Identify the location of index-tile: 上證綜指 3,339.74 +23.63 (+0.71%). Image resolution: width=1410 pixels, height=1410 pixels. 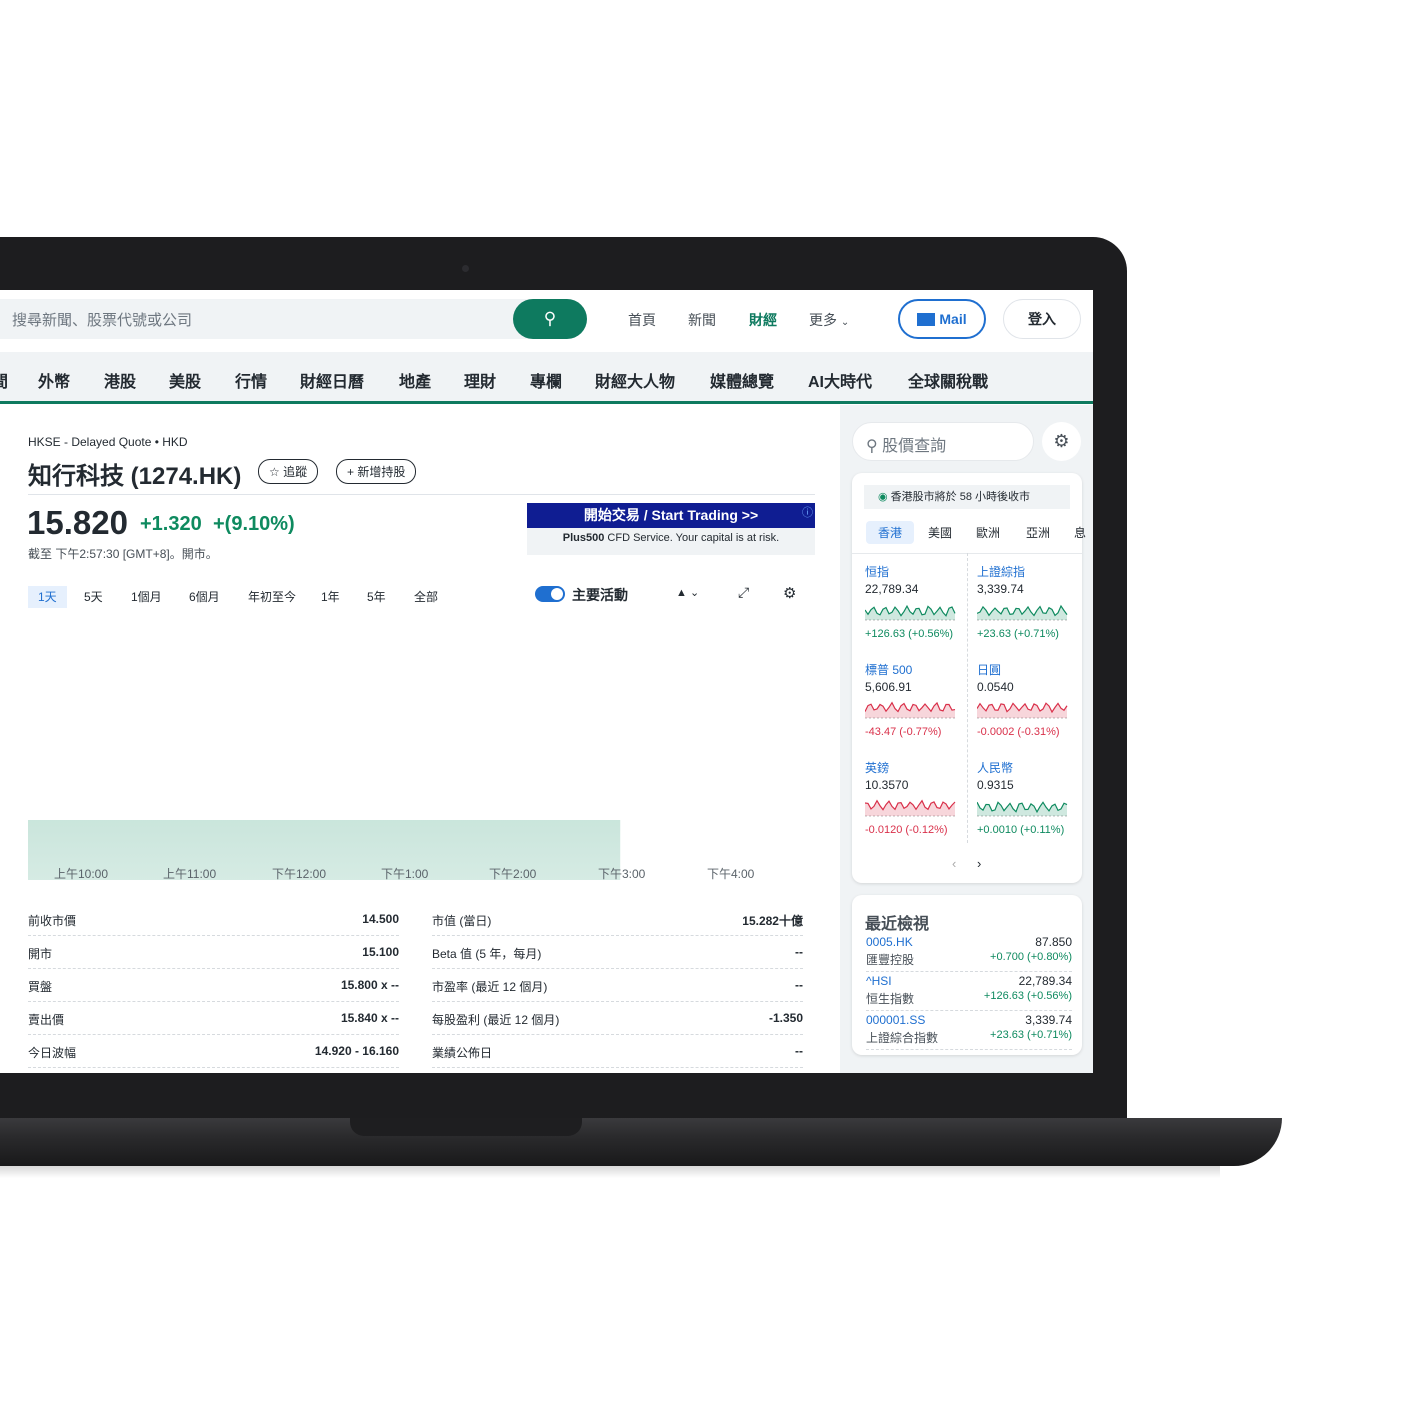
(1032, 604).